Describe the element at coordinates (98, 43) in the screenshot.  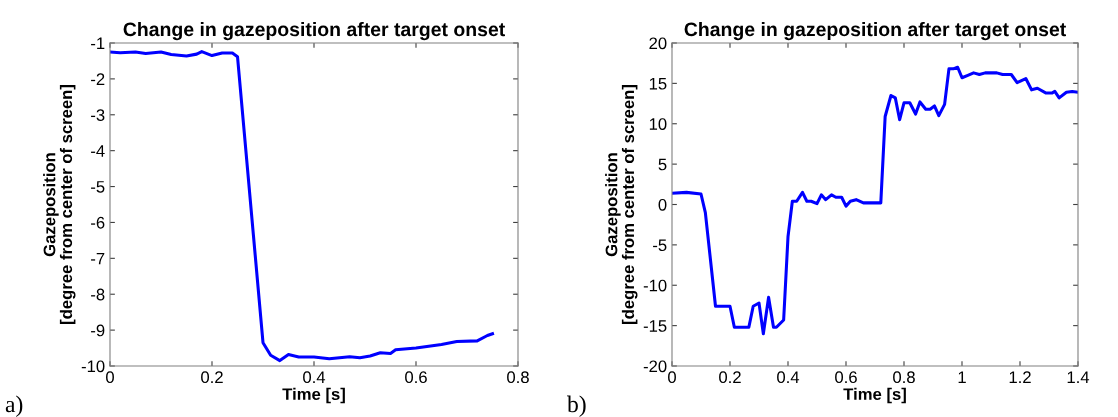
I see `y-tick-label: -1` at that location.